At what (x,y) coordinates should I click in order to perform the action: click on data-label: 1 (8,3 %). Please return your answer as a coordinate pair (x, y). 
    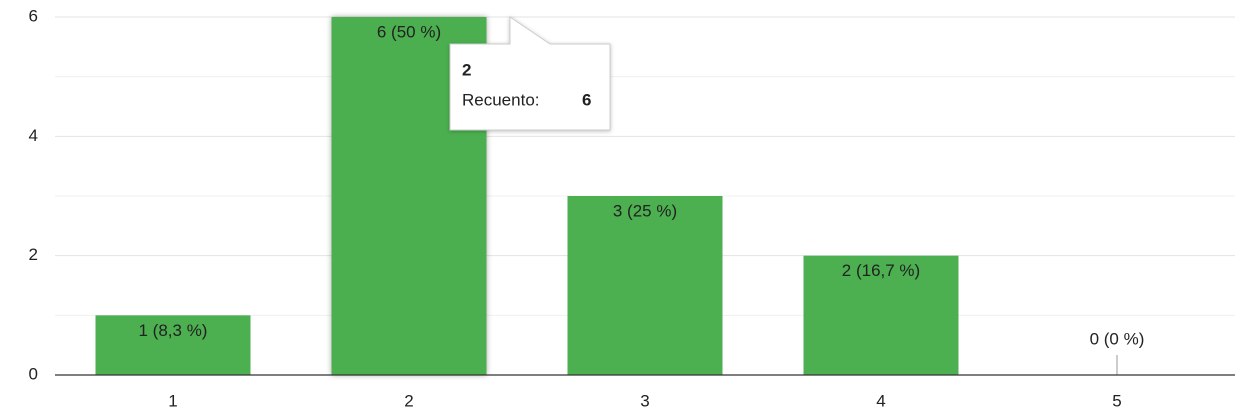
    Looking at the image, I should click on (173, 330).